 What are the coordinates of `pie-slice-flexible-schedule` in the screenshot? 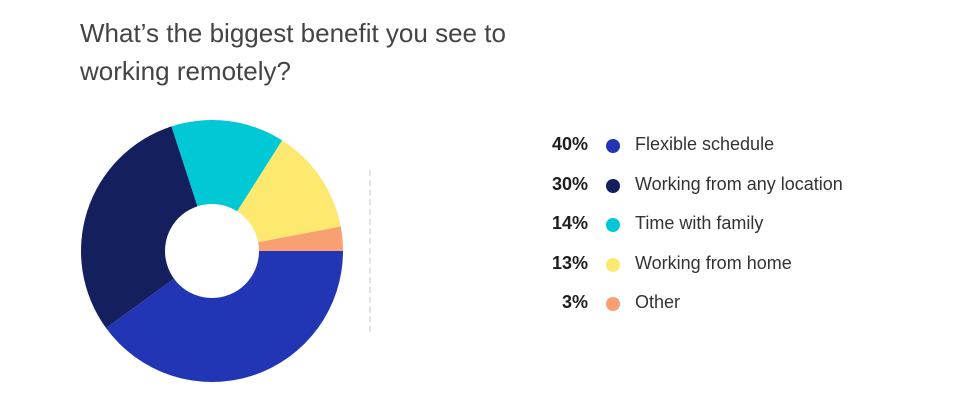 It's located at (225, 317).